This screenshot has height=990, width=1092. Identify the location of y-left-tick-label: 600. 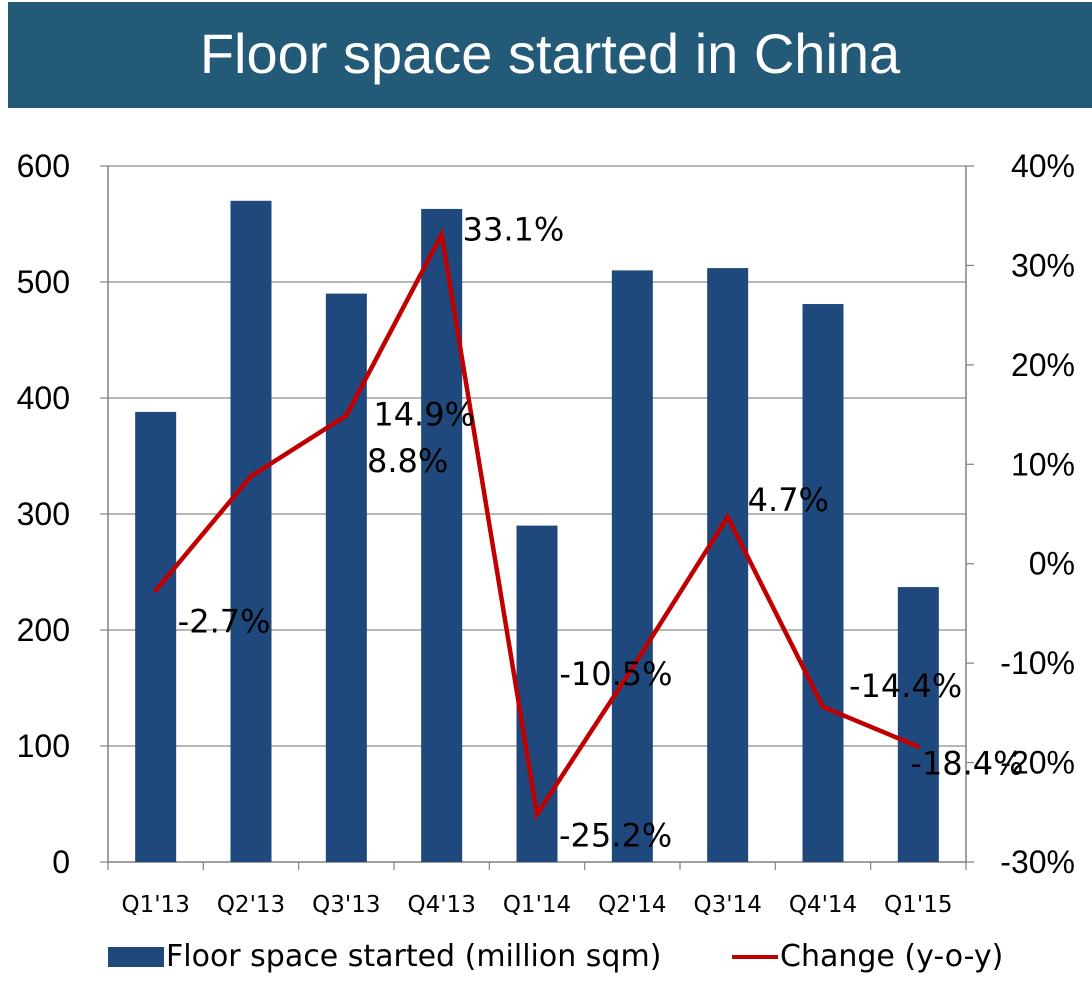
(43, 166).